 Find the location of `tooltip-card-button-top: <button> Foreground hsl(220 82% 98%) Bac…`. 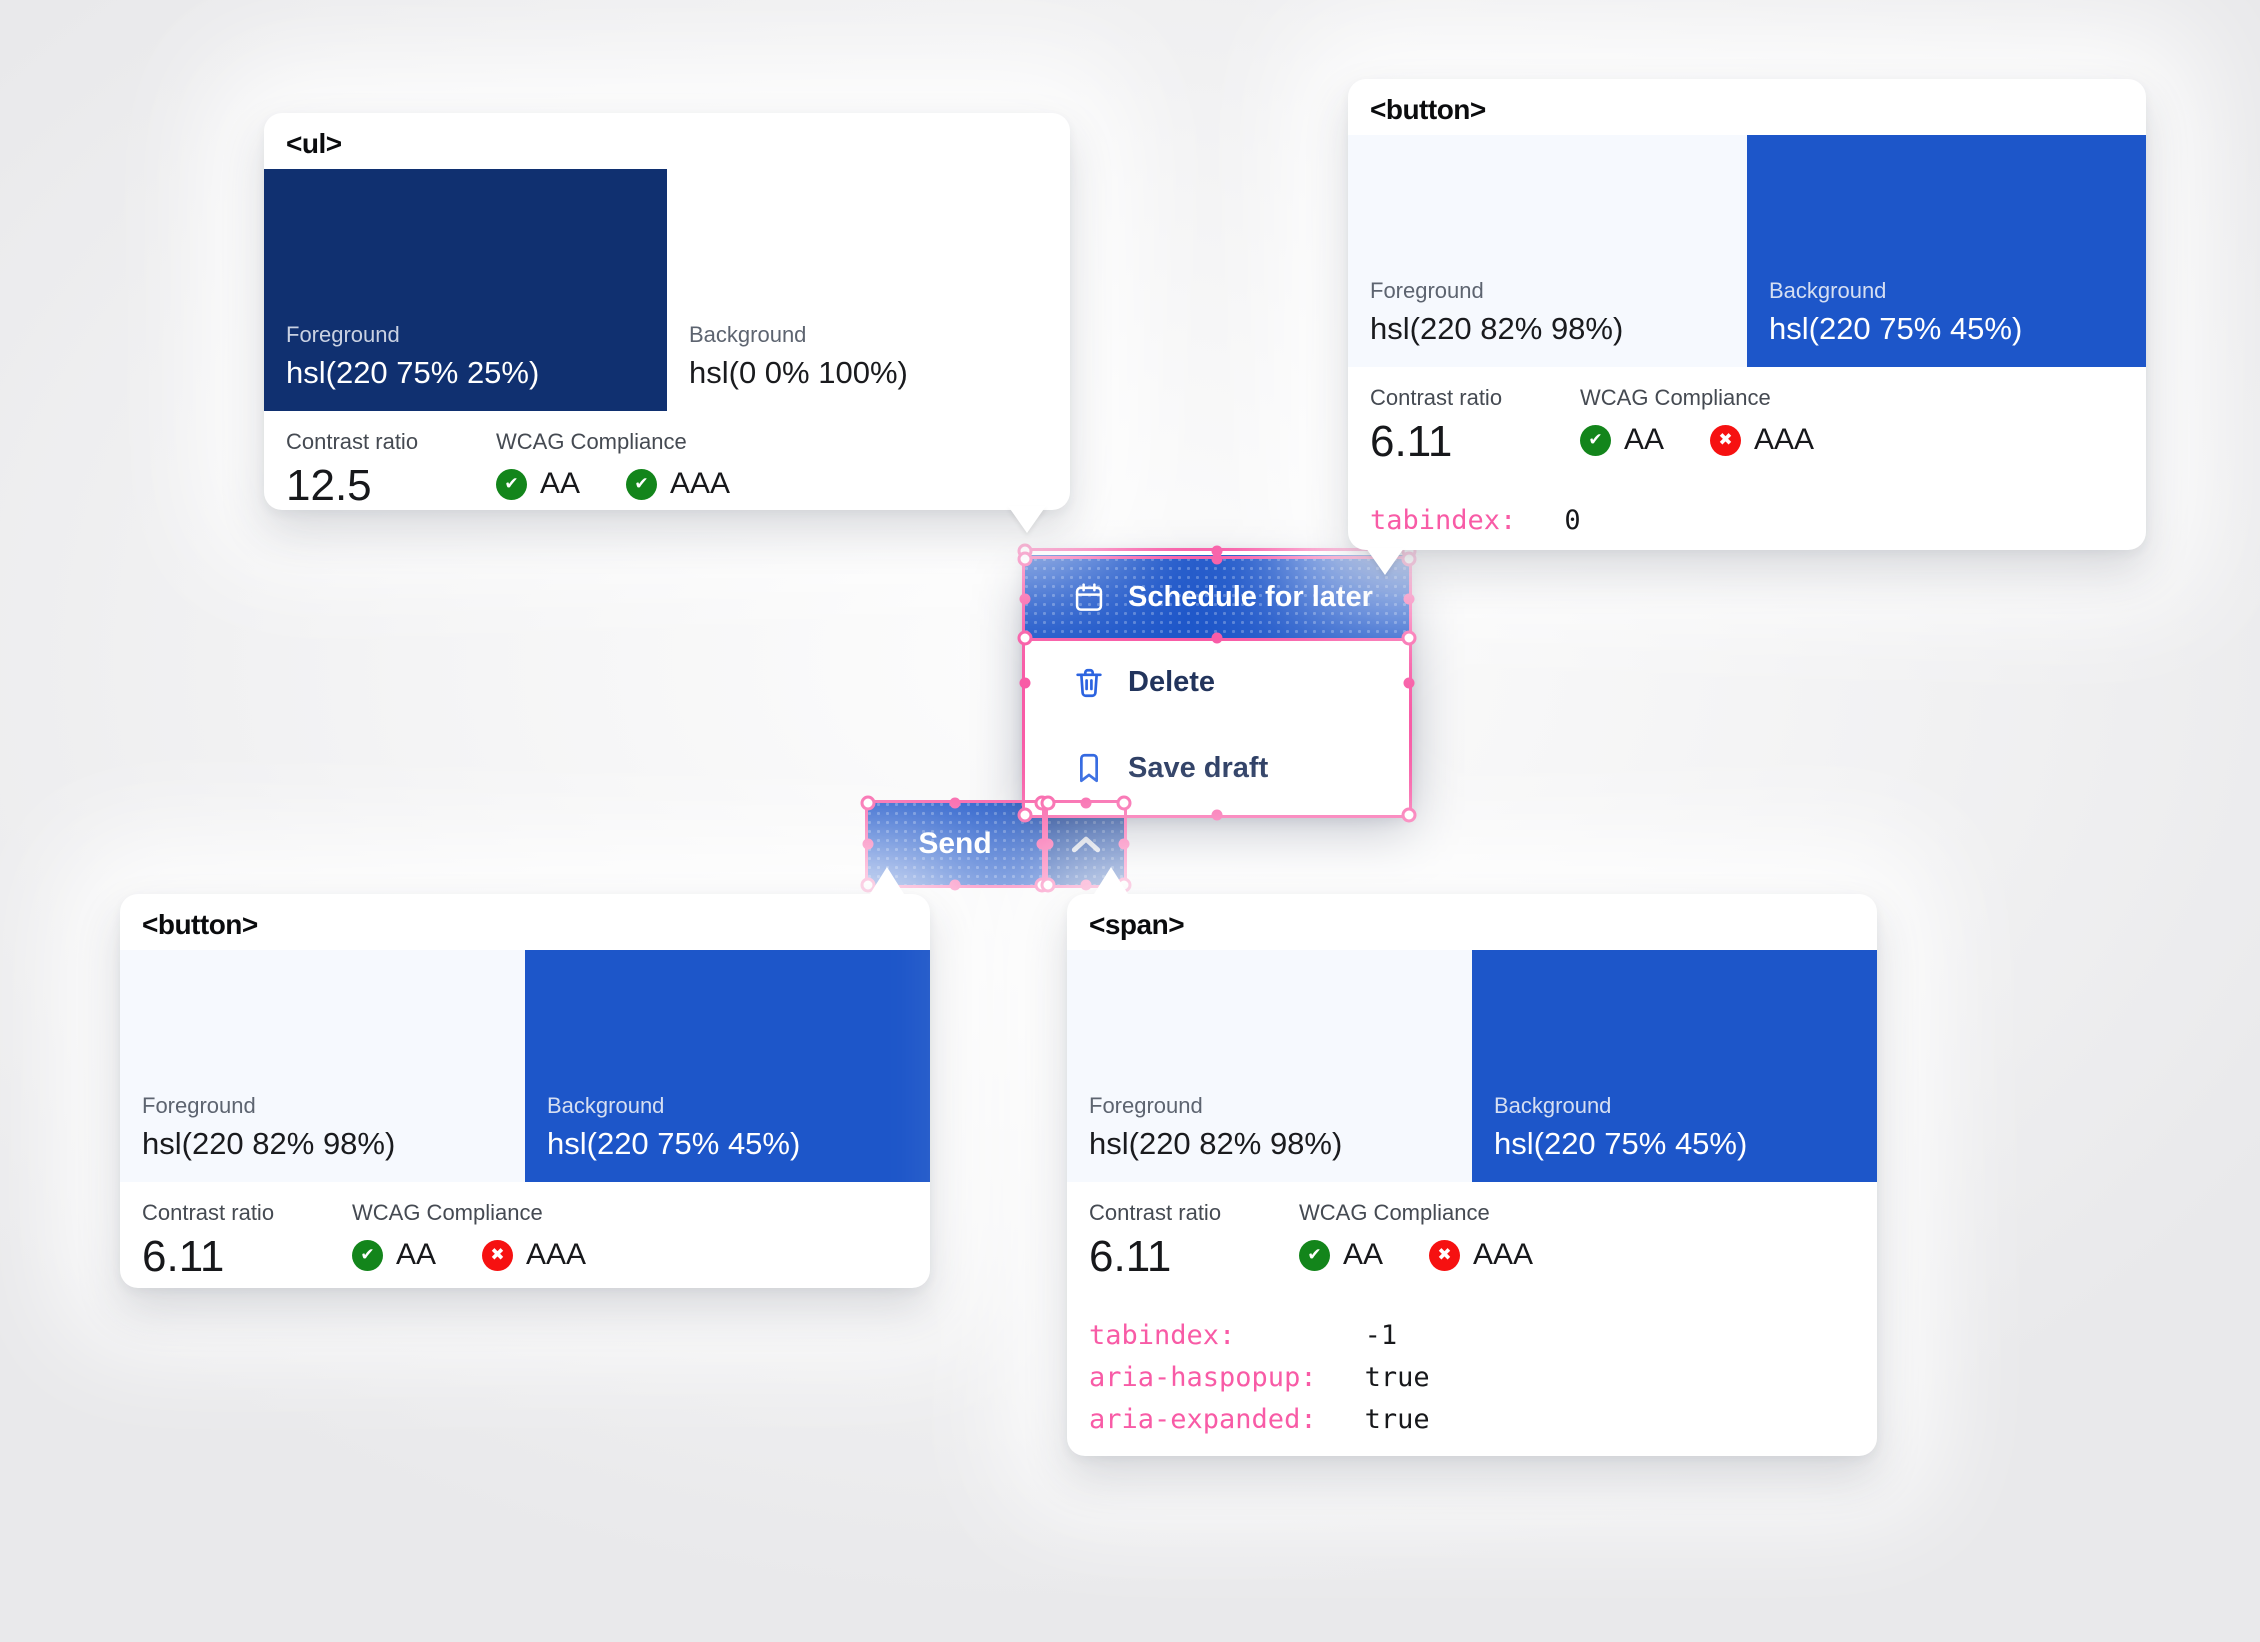

tooltip-card-button-top: <button> Foreground hsl(220 82% 98%) Bac… is located at coordinates (1747, 314).